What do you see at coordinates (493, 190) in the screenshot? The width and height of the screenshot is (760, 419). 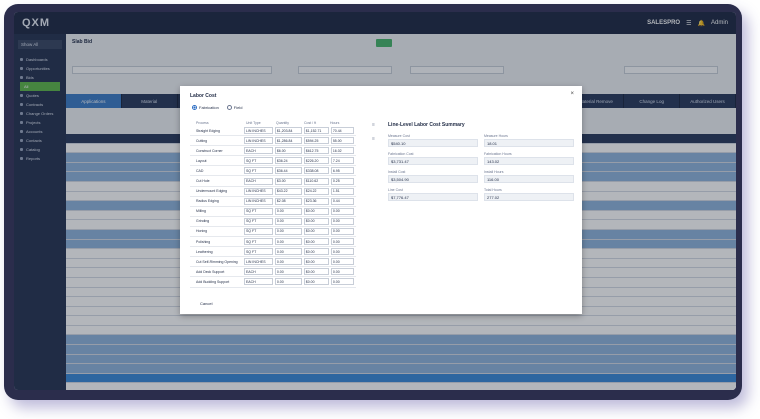 I see `summary-label: Total Hours` at bounding box center [493, 190].